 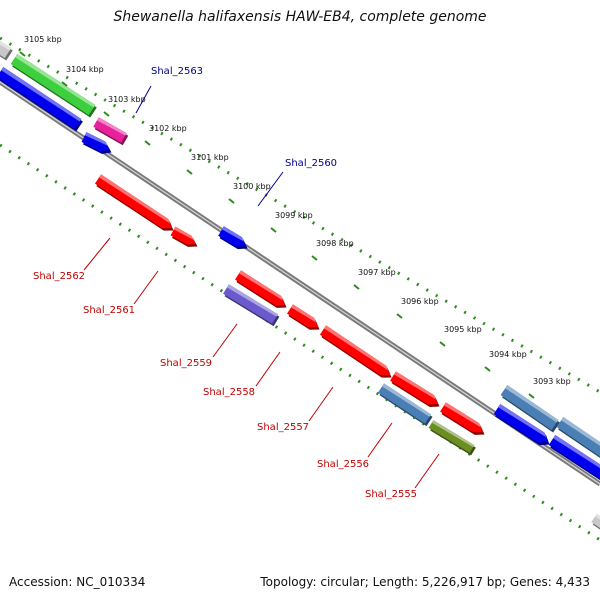 I want to click on tick-label: 3104 kbp, so click(x=85, y=69).